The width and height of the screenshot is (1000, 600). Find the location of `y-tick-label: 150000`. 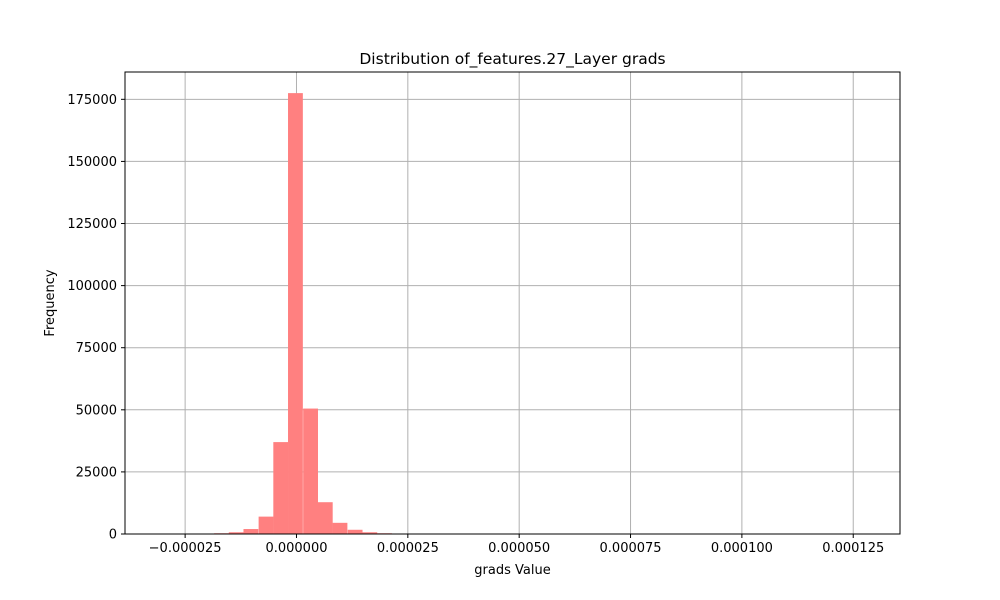

y-tick-label: 150000 is located at coordinates (92, 162).